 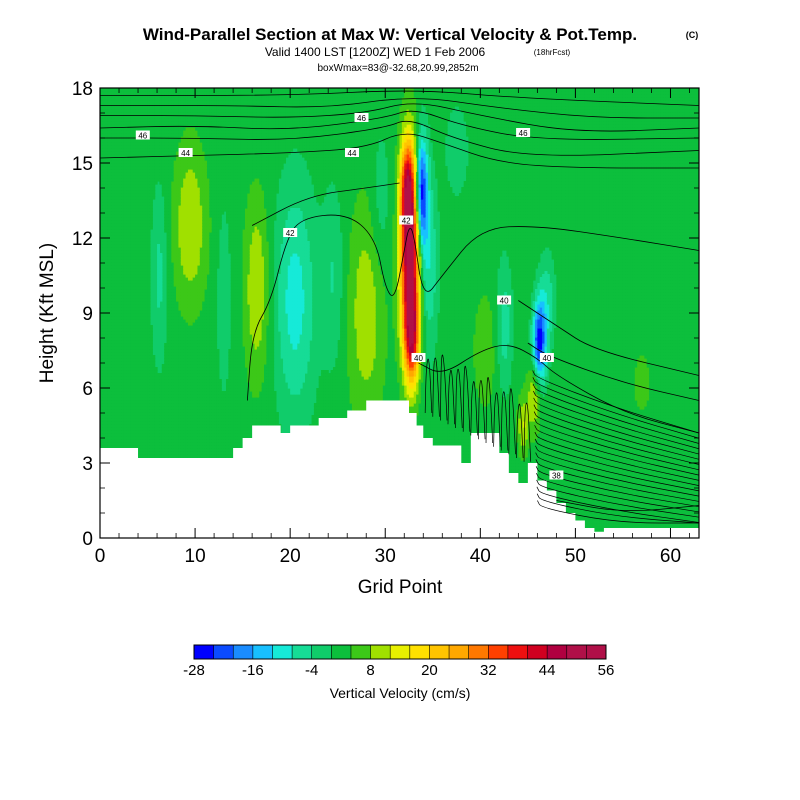 What do you see at coordinates (552, 52) in the screenshot?
I see `chart-subtitle-note: (18hrFcst)` at bounding box center [552, 52].